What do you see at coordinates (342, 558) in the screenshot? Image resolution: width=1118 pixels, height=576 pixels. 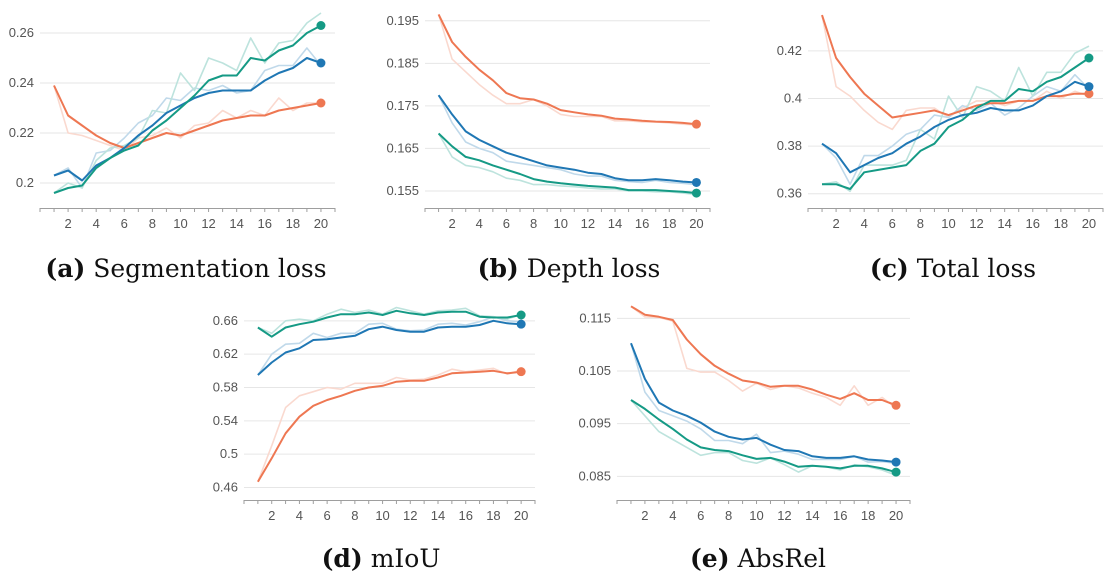 I see `caption-tag: (d)` at bounding box center [342, 558].